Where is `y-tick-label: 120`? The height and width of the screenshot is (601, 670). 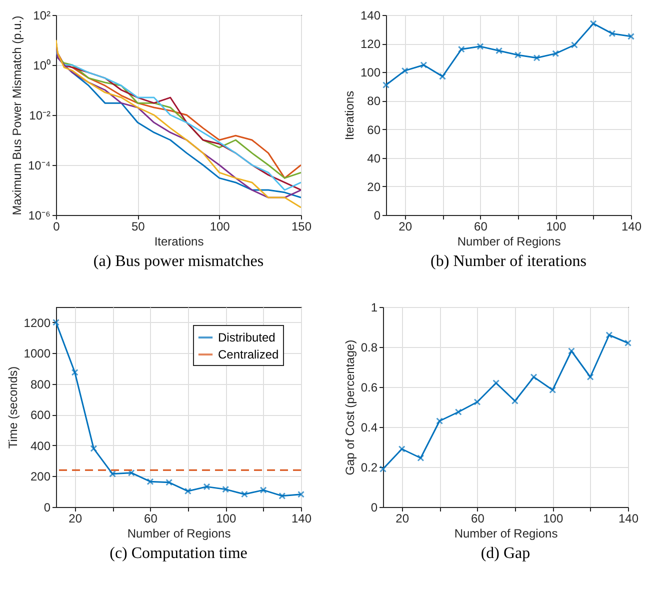
y-tick-label: 120 is located at coordinates (370, 44).